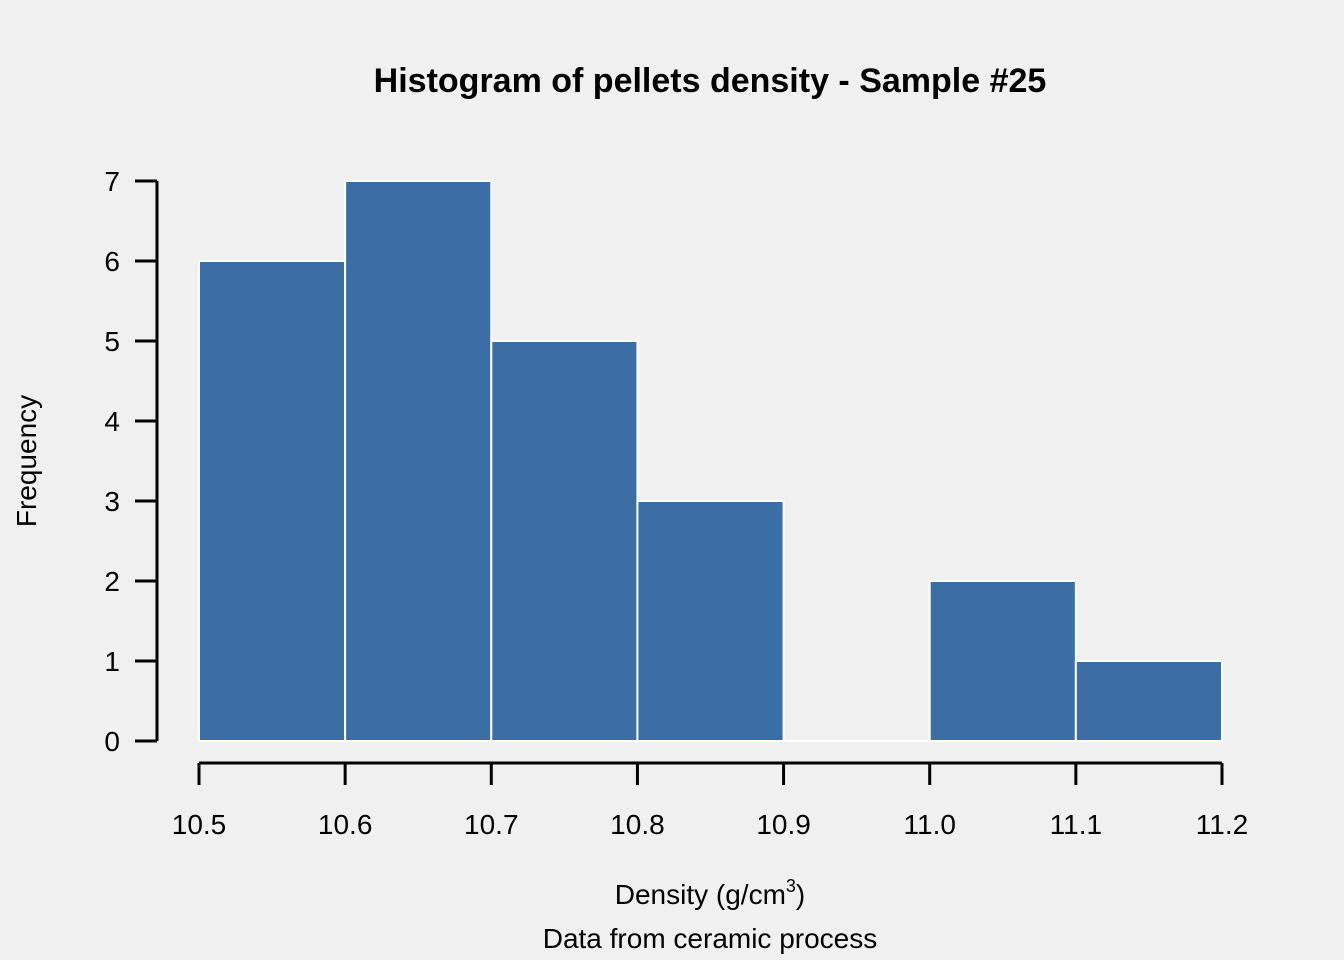  What do you see at coordinates (637, 824) in the screenshot?
I see `x-tick-label-3: 10.8` at bounding box center [637, 824].